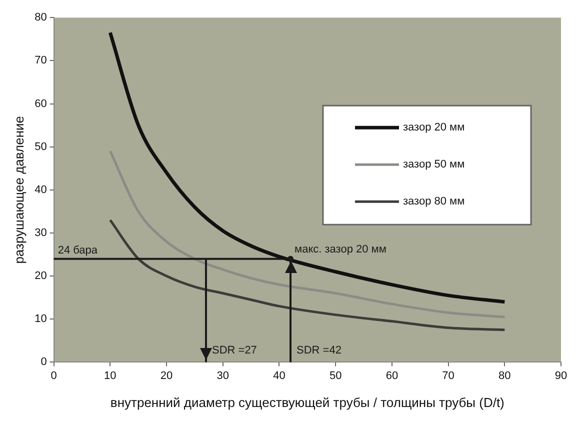 The width and height of the screenshot is (579, 423). Describe the element at coordinates (335, 376) in the screenshot. I see `x-tick-label: 50` at that location.